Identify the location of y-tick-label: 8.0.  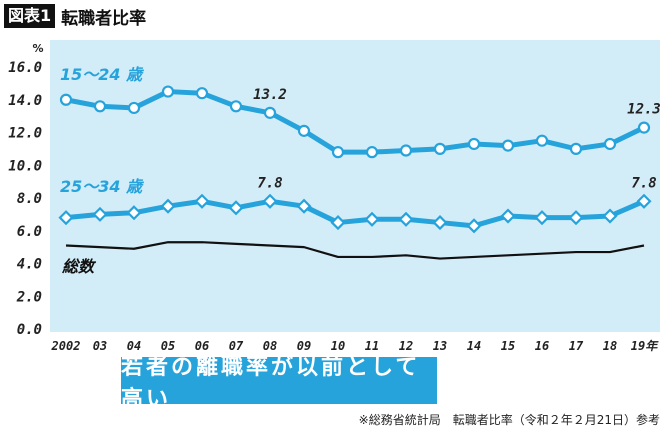
(29, 199).